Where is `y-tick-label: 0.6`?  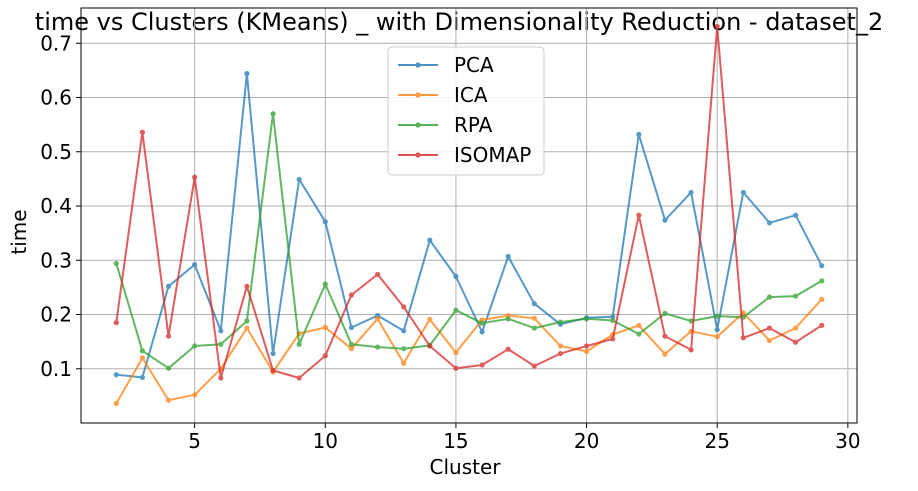
y-tick-label: 0.6 is located at coordinates (56, 98).